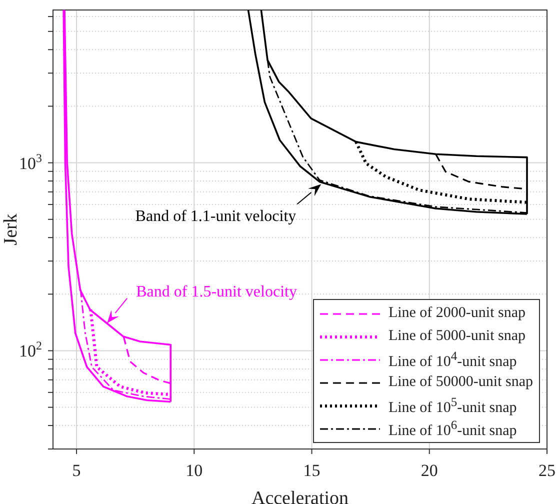 Image resolution: width=560 pixels, height=504 pixels. I want to click on legend-label: Line of 10$^{4}$-unit snap, so click(452, 359).